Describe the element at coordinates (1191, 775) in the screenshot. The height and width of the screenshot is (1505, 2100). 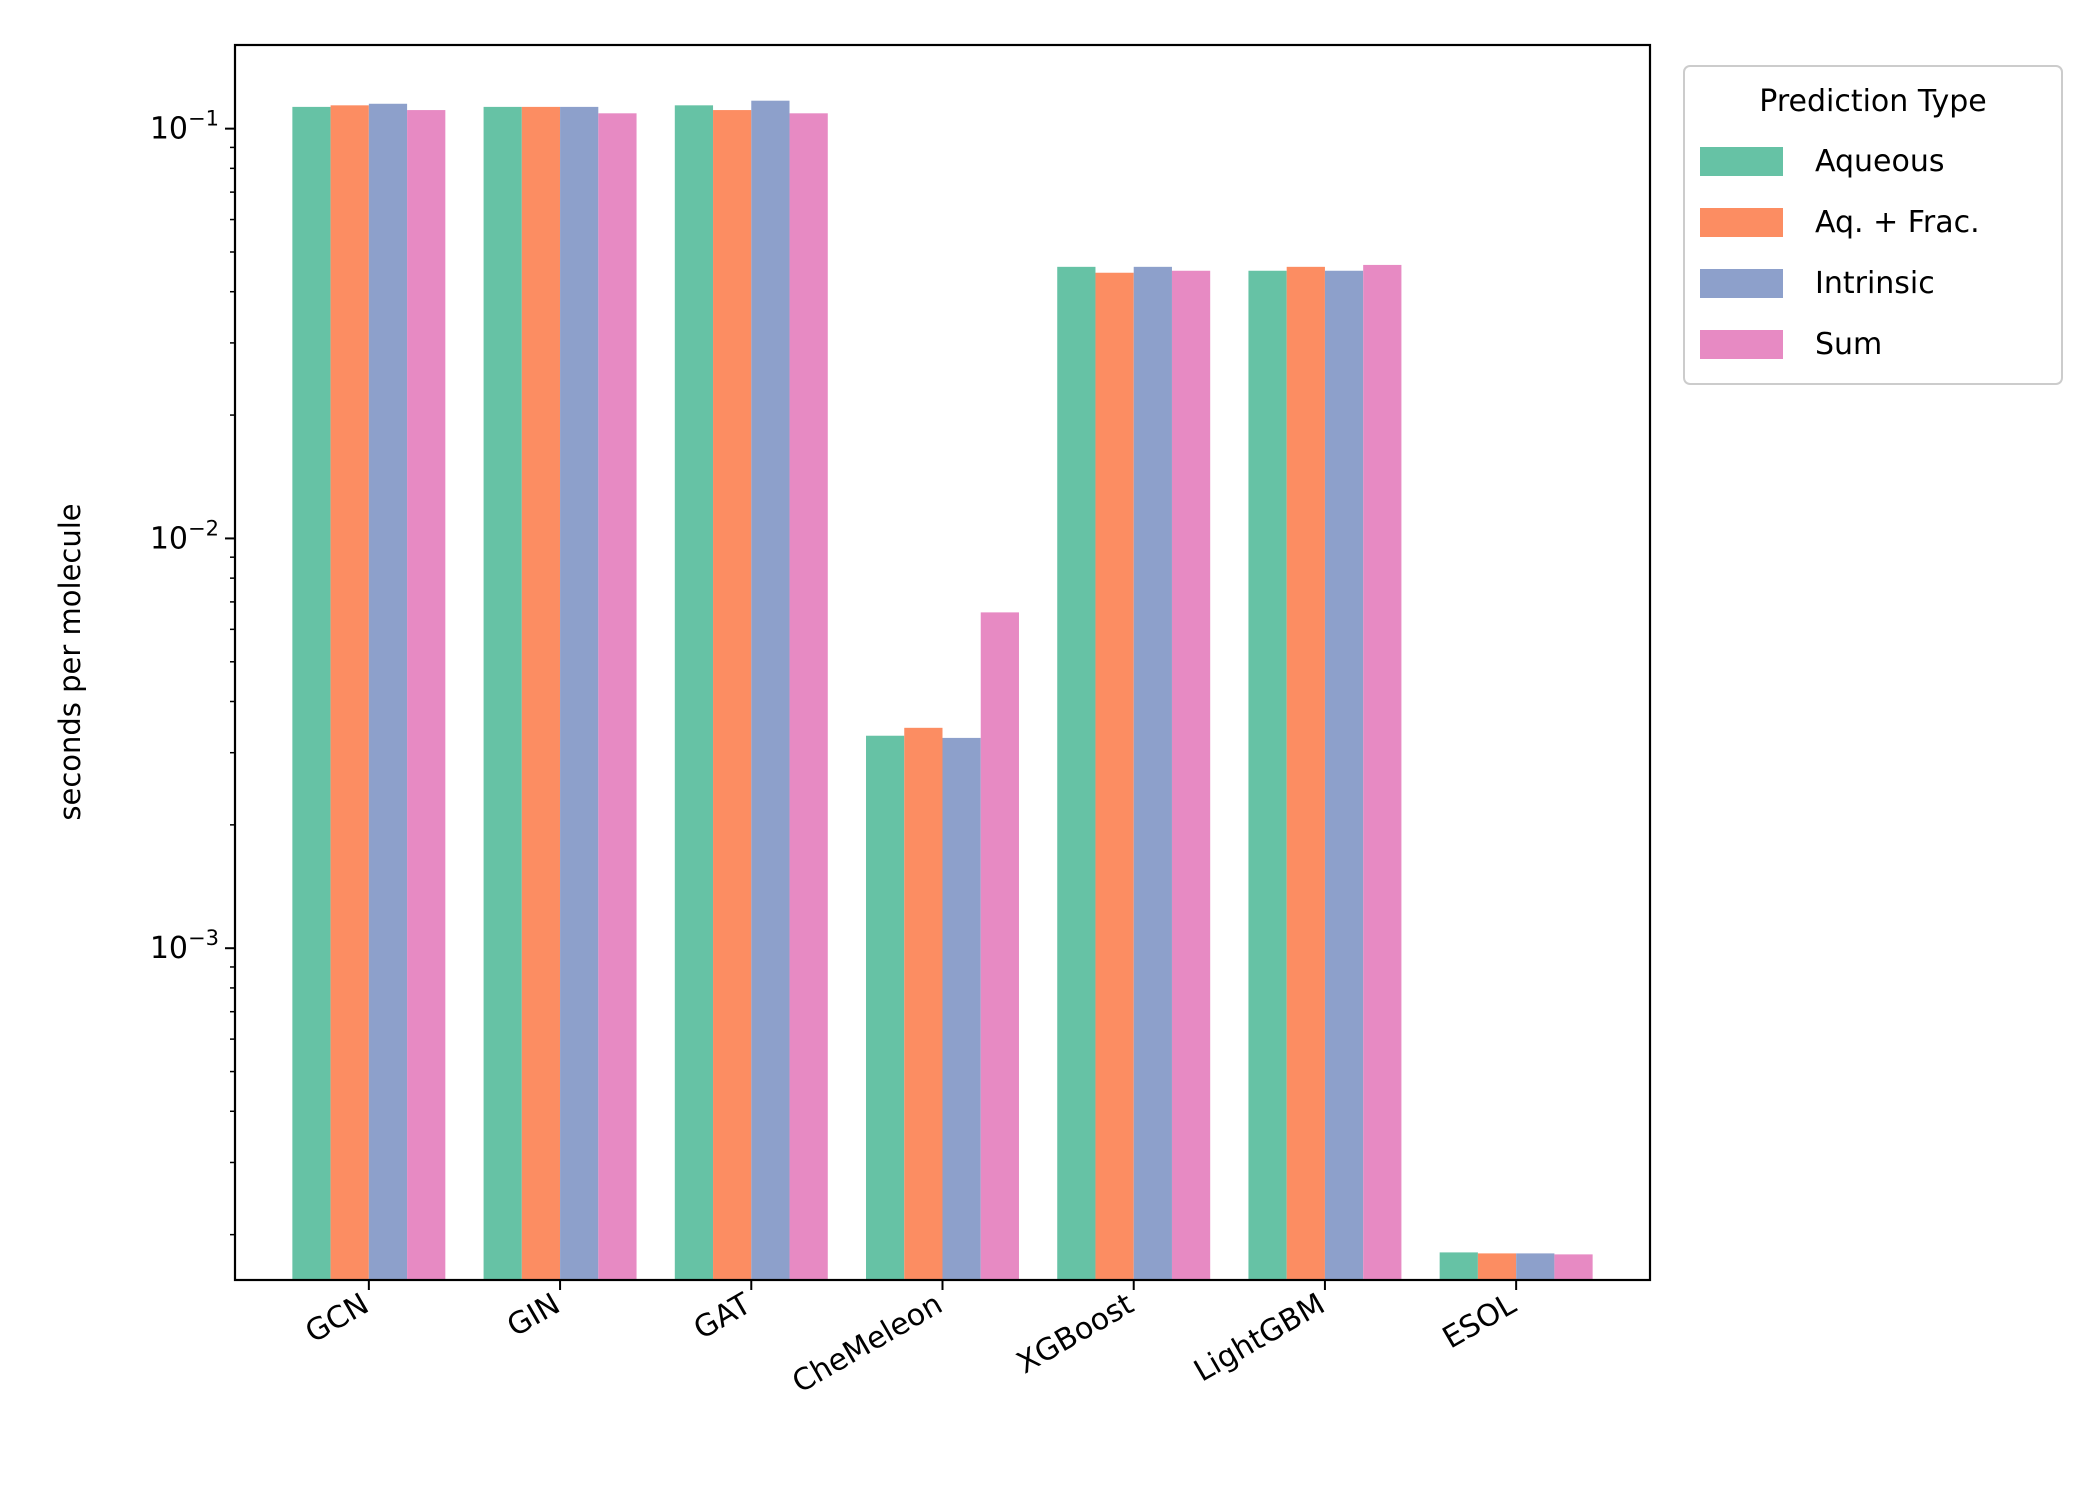
I see `bar-xgboost-sum` at that location.